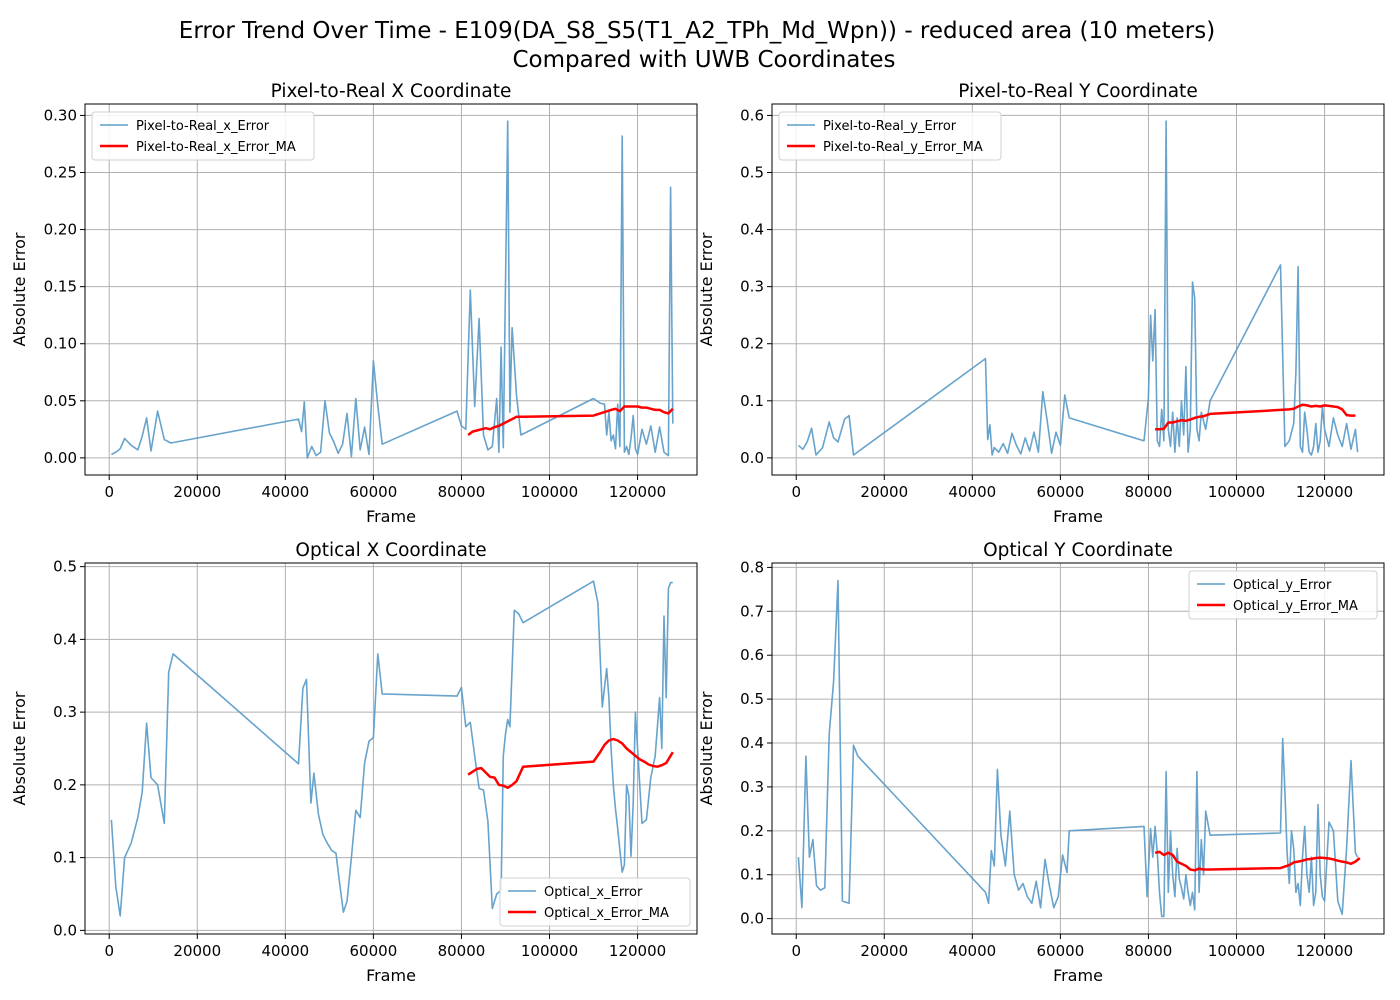  Describe the element at coordinates (1078, 550) in the screenshot. I see `panel-title: Optical Y Coordinate` at that location.